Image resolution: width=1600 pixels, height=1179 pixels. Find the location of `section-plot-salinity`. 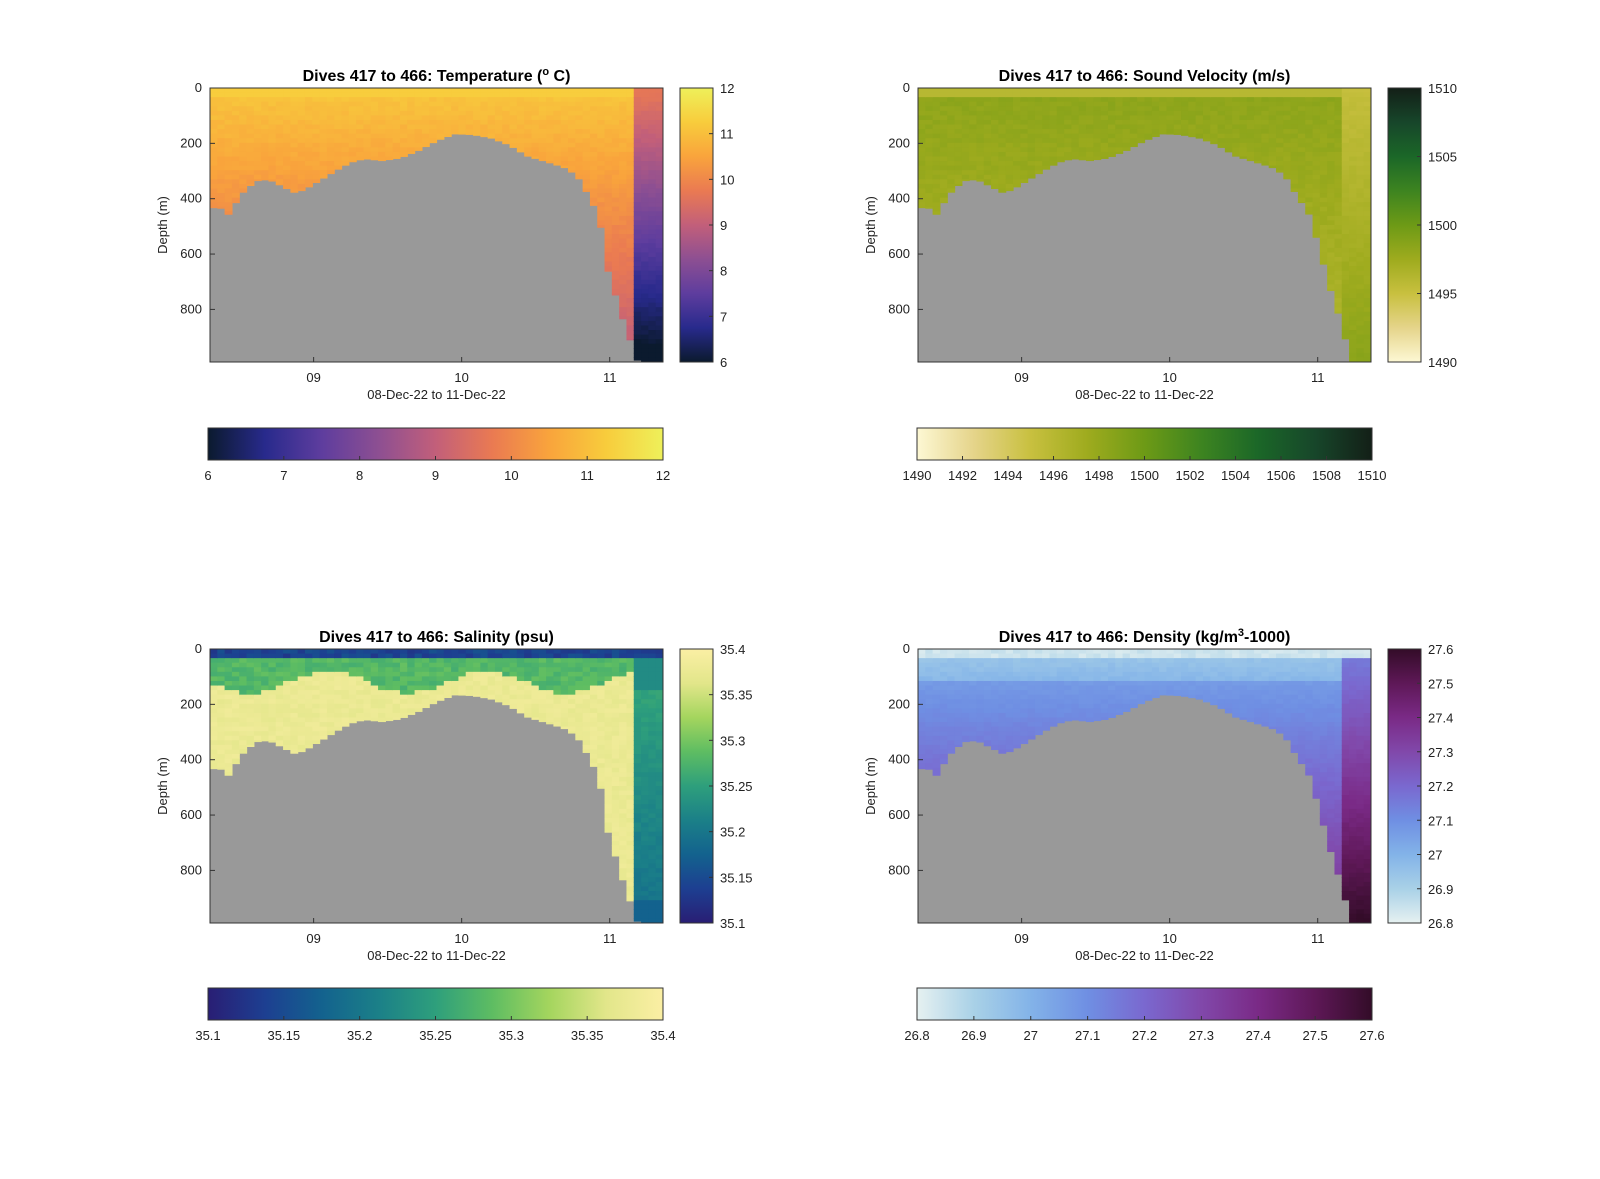

section-plot-salinity is located at coordinates (436, 786).